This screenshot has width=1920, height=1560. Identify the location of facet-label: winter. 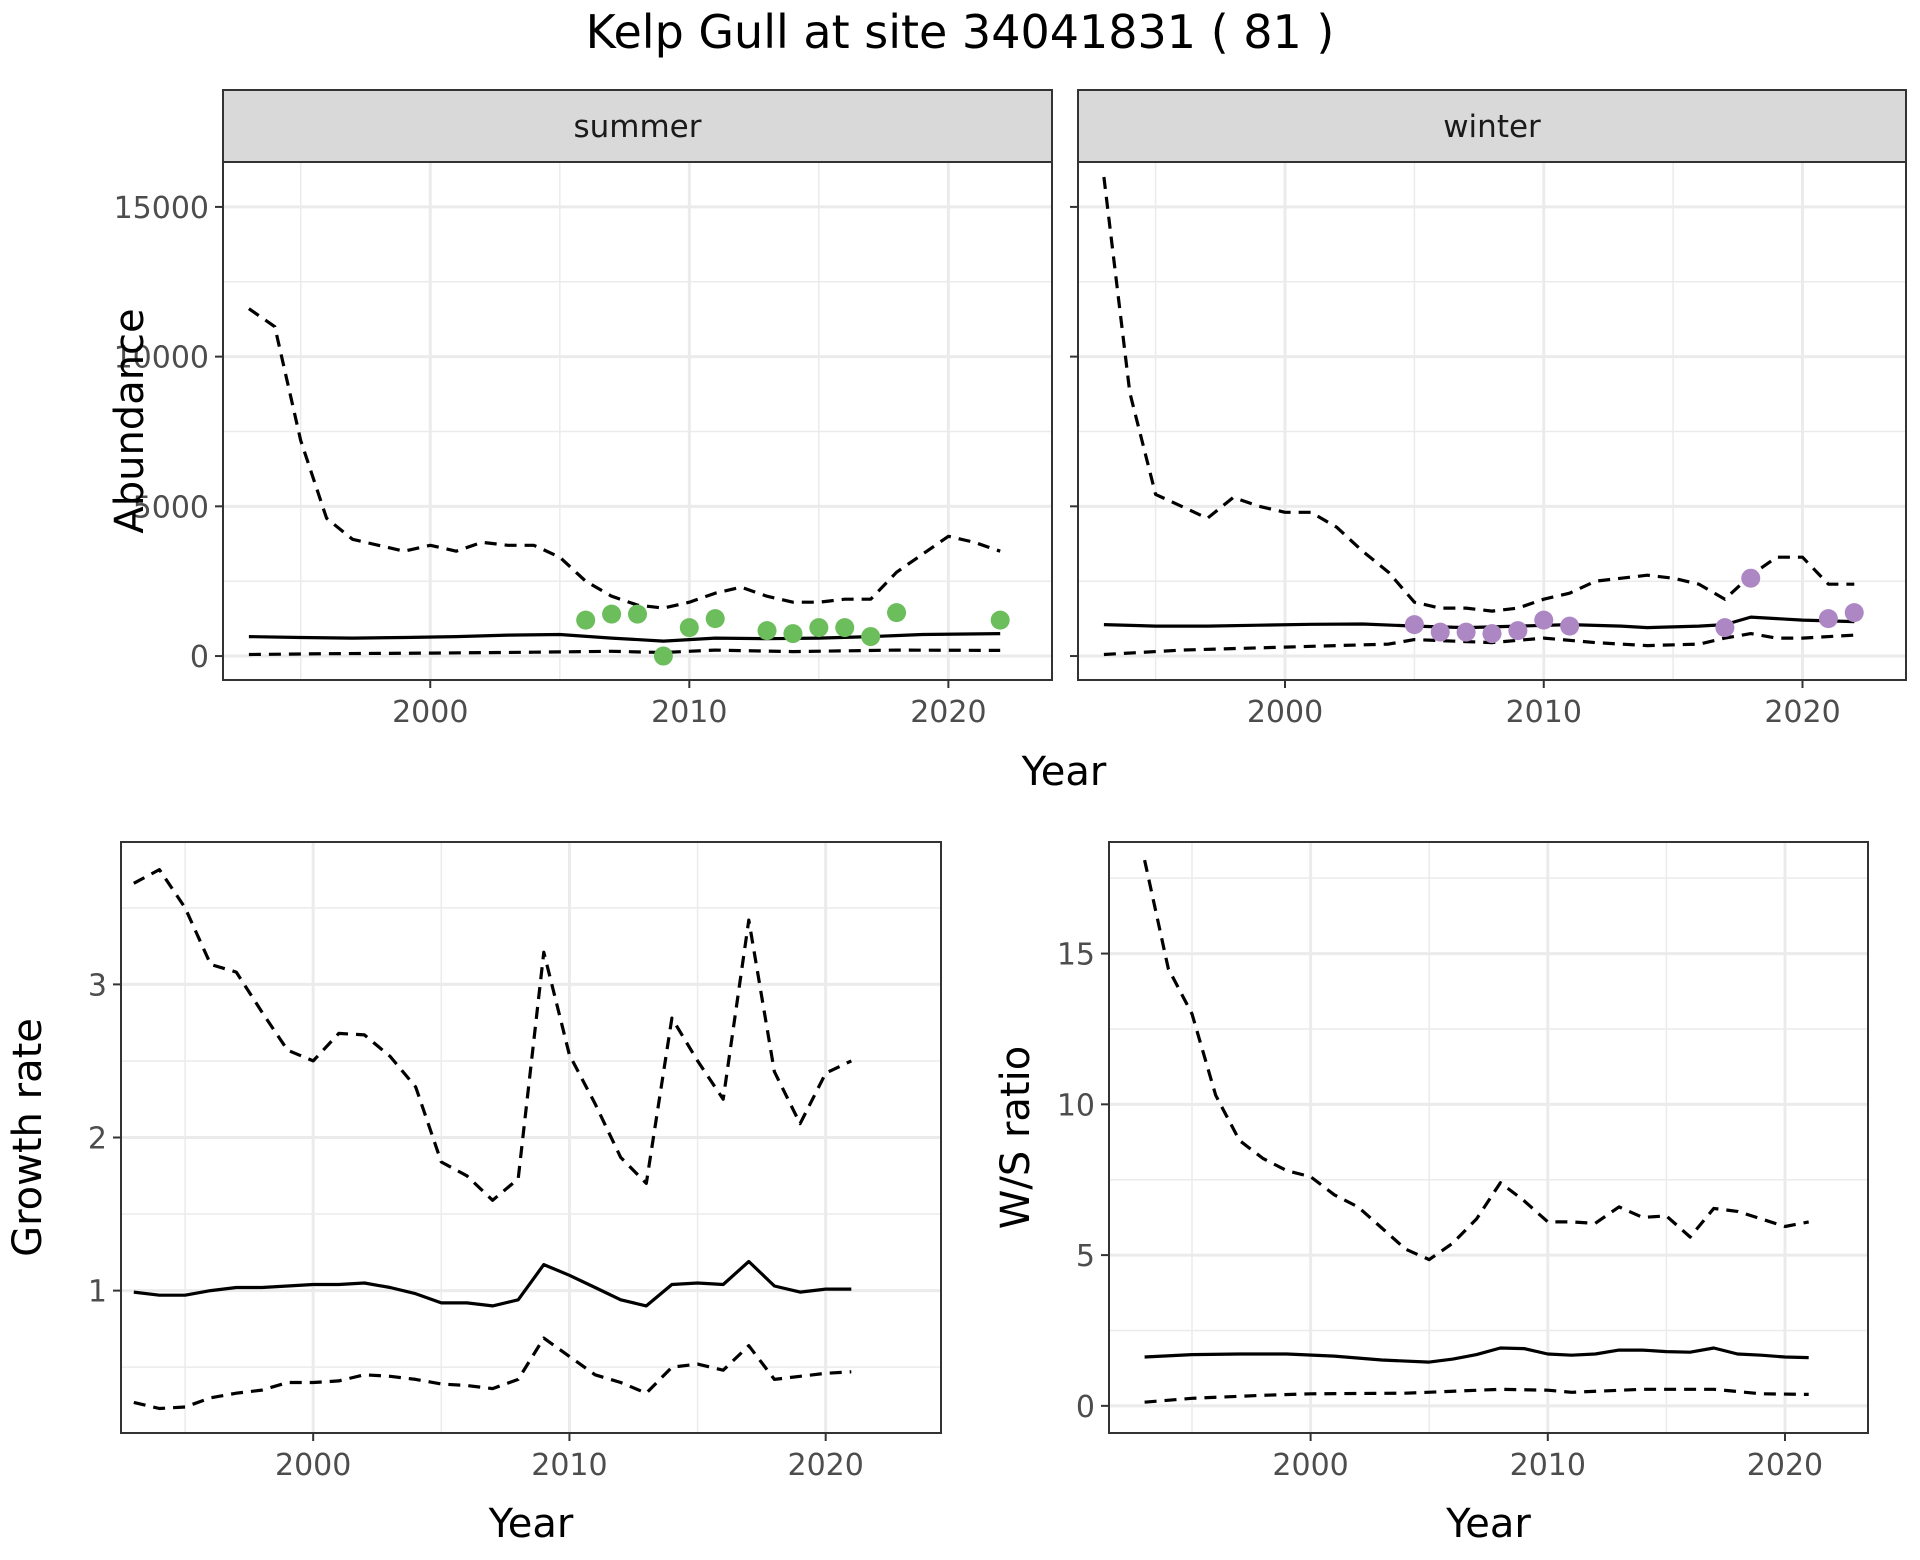
(1492, 127).